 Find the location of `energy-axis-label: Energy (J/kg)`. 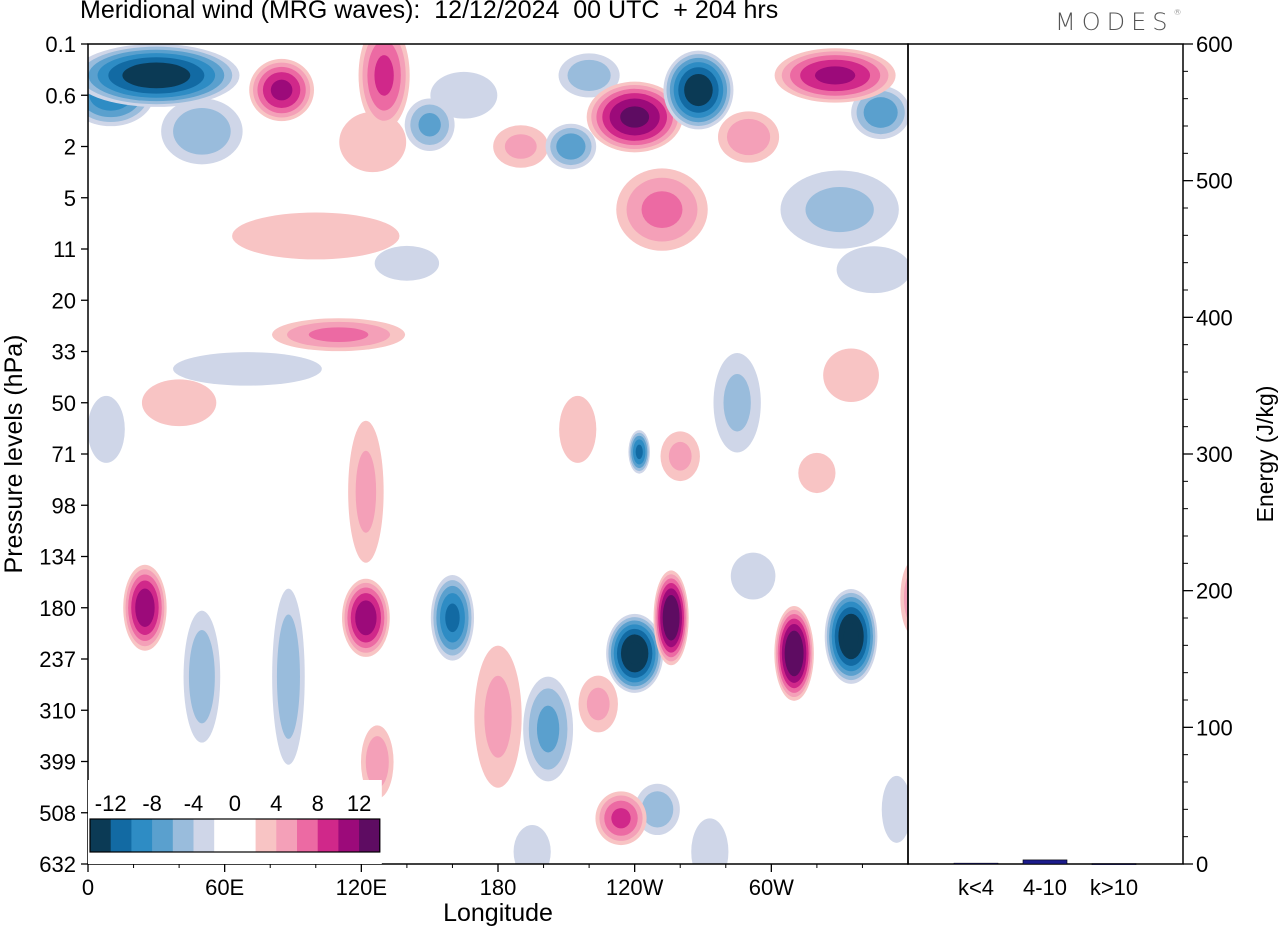

energy-axis-label: Energy (J/kg) is located at coordinates (1265, 454).